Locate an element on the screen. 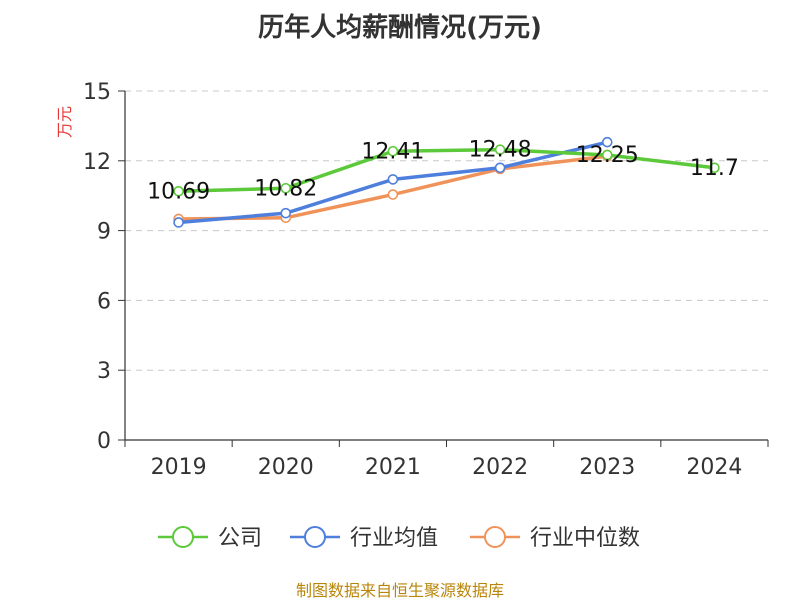 Image resolution: width=800 pixels, height=600 pixels. data-label: 12.48 is located at coordinates (500, 150).